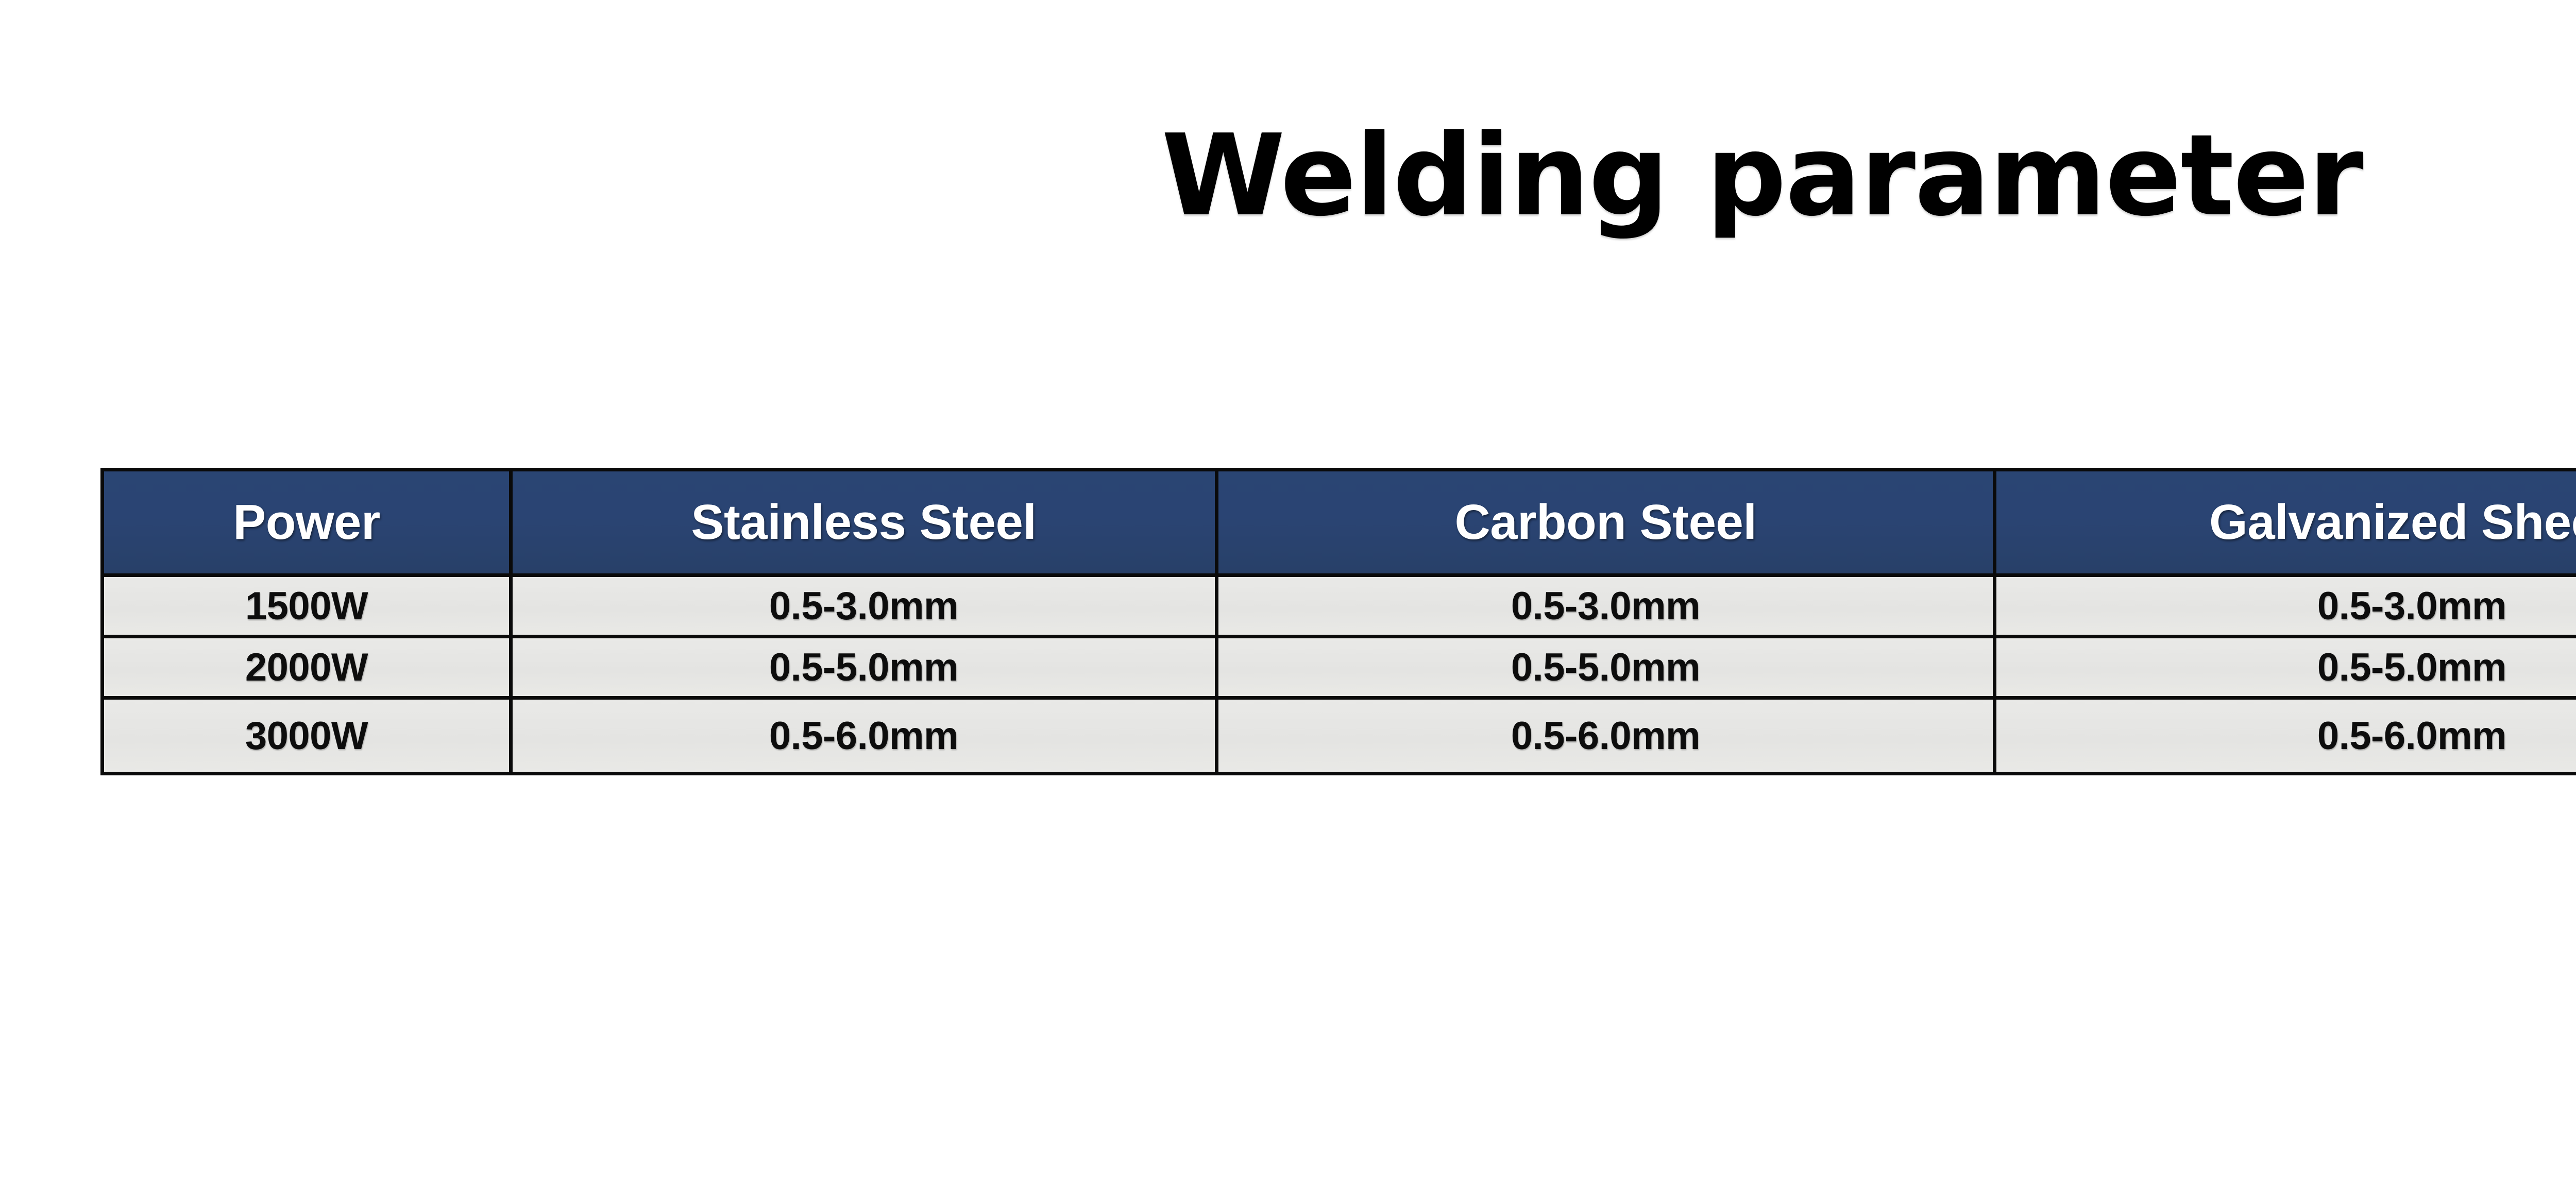 The height and width of the screenshot is (1187, 2576). What do you see at coordinates (863, 735) in the screenshot?
I see `cell-stainless: 0.5-6.0mm` at bounding box center [863, 735].